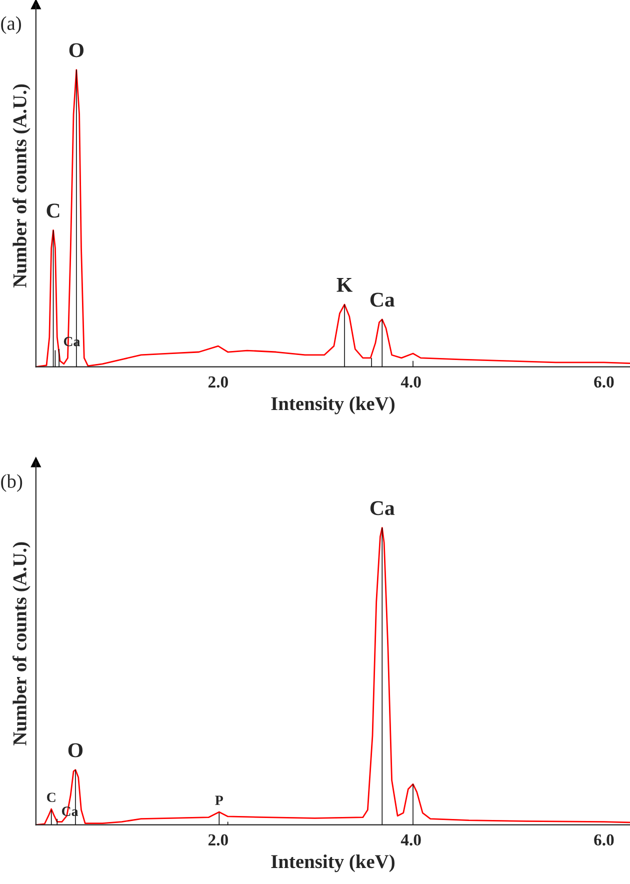  What do you see at coordinates (344, 285) in the screenshot?
I see `annotation: K` at bounding box center [344, 285].